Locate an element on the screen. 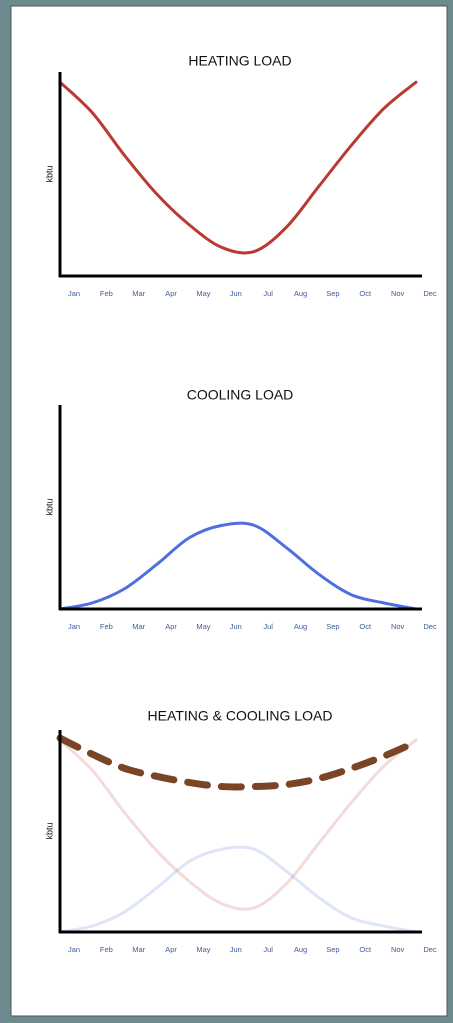 This screenshot has width=453, height=1023. chart-title: HEATING & COOLING LOAD is located at coordinates (240, 716).